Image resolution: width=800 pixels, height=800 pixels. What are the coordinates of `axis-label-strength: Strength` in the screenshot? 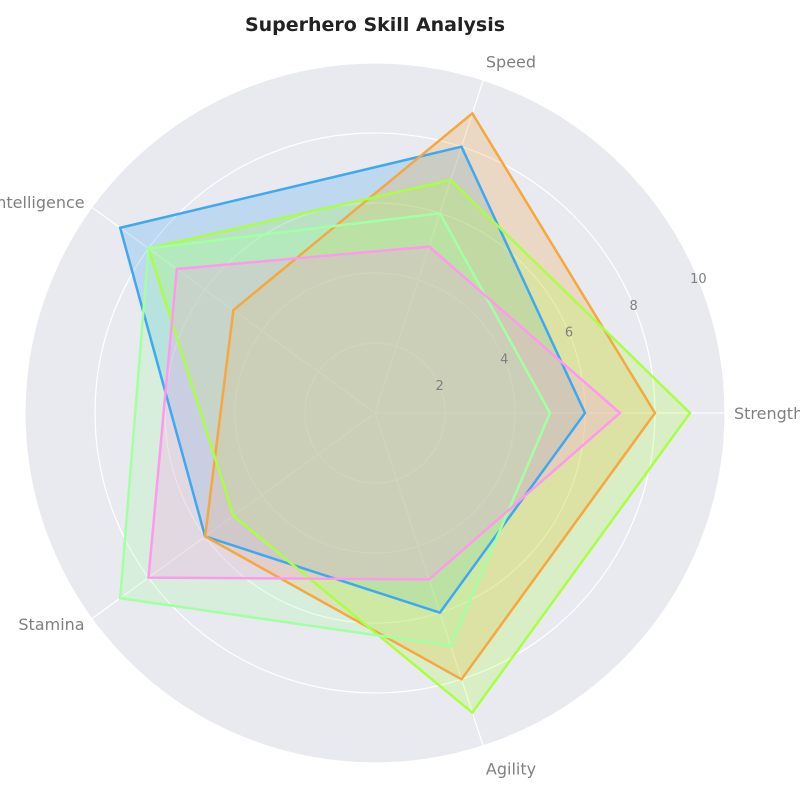 It's located at (767, 413).